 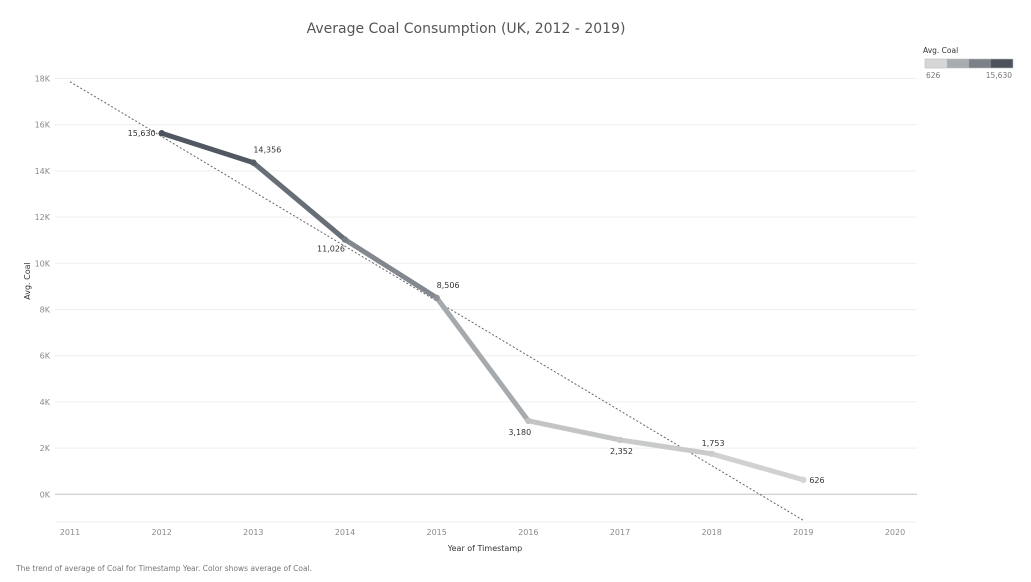 What do you see at coordinates (448, 285) in the screenshot?
I see `data-label: 8,506` at bounding box center [448, 285].